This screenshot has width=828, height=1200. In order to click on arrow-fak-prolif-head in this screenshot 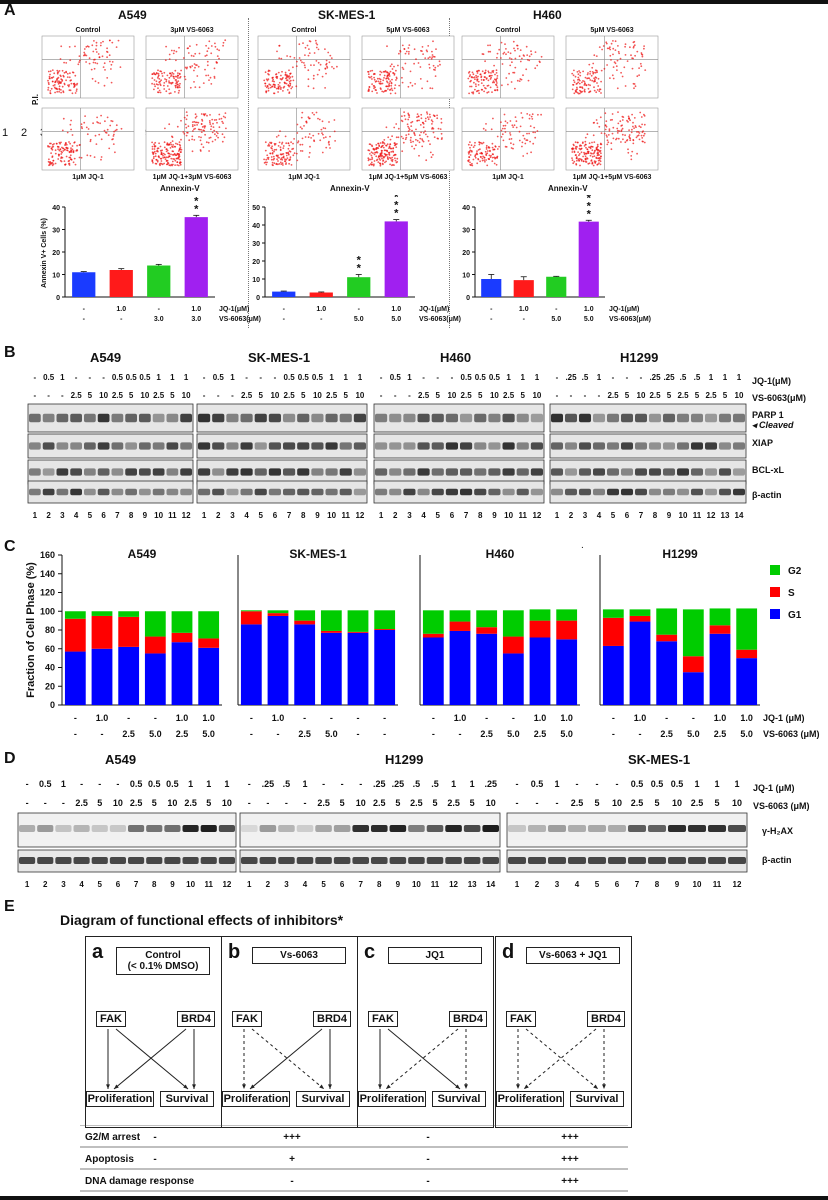, I will do `click(518, 1086)`.